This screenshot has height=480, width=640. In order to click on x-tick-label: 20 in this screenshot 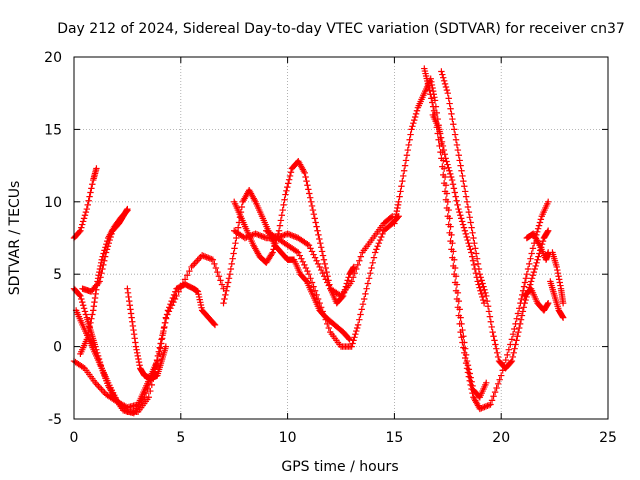, I will do `click(501, 438)`.